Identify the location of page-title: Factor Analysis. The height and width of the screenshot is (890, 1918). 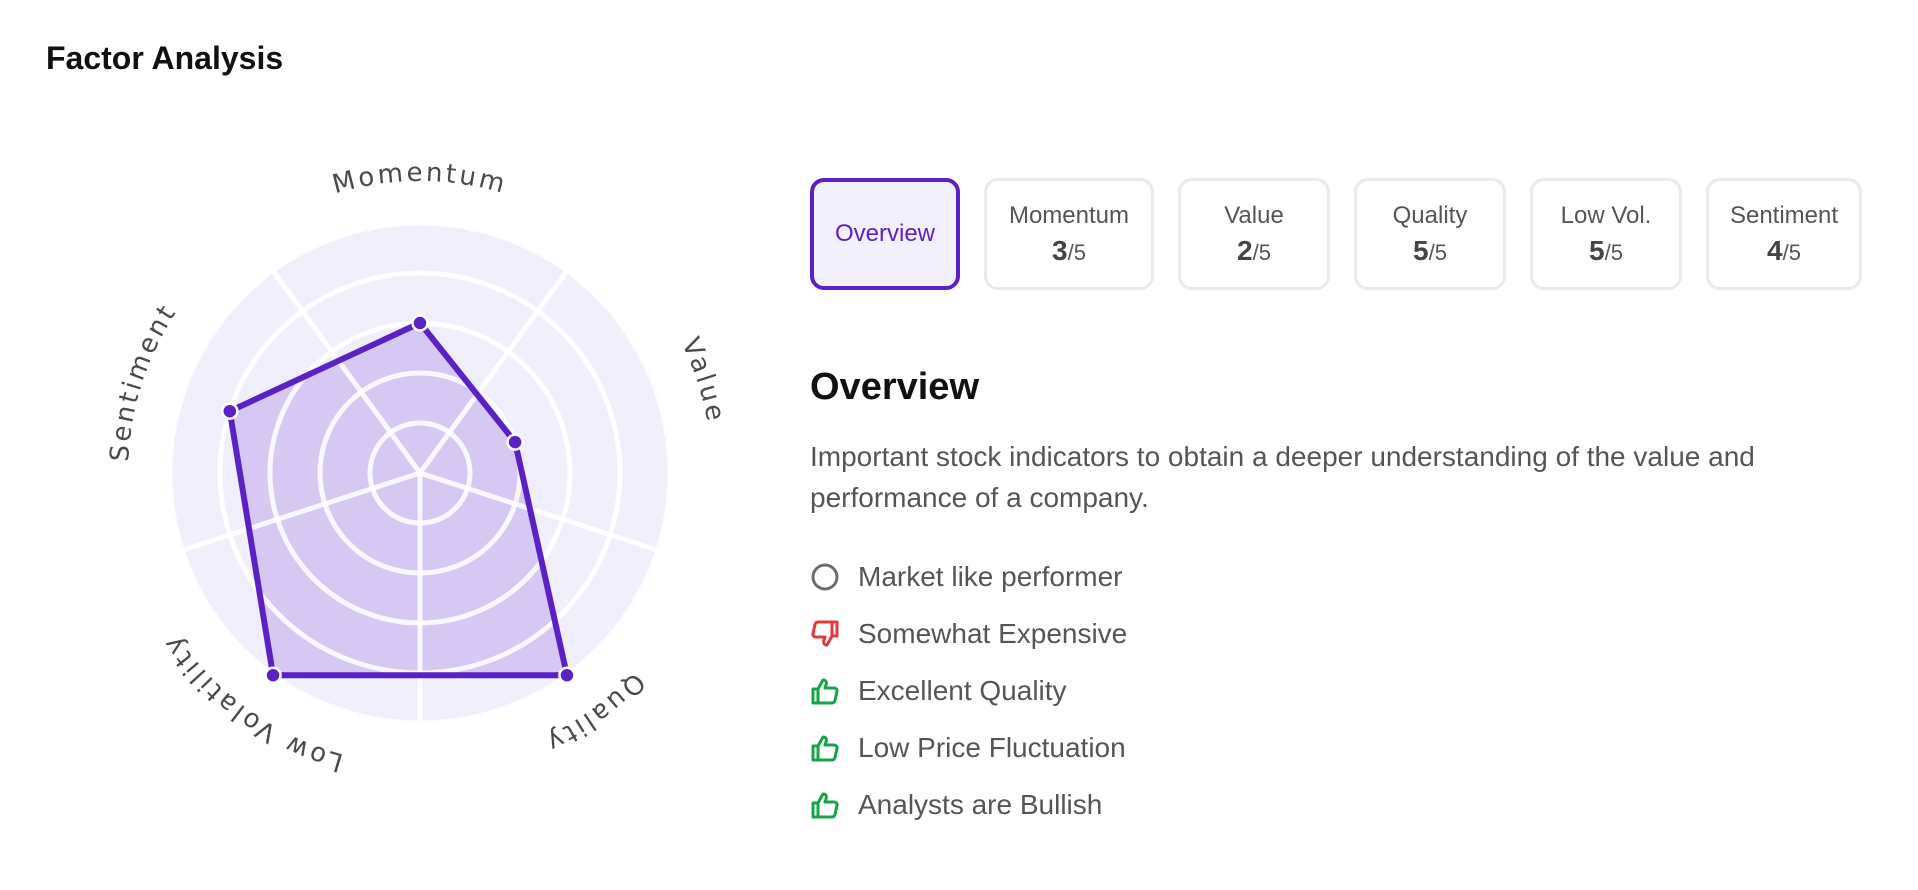
(165, 58).